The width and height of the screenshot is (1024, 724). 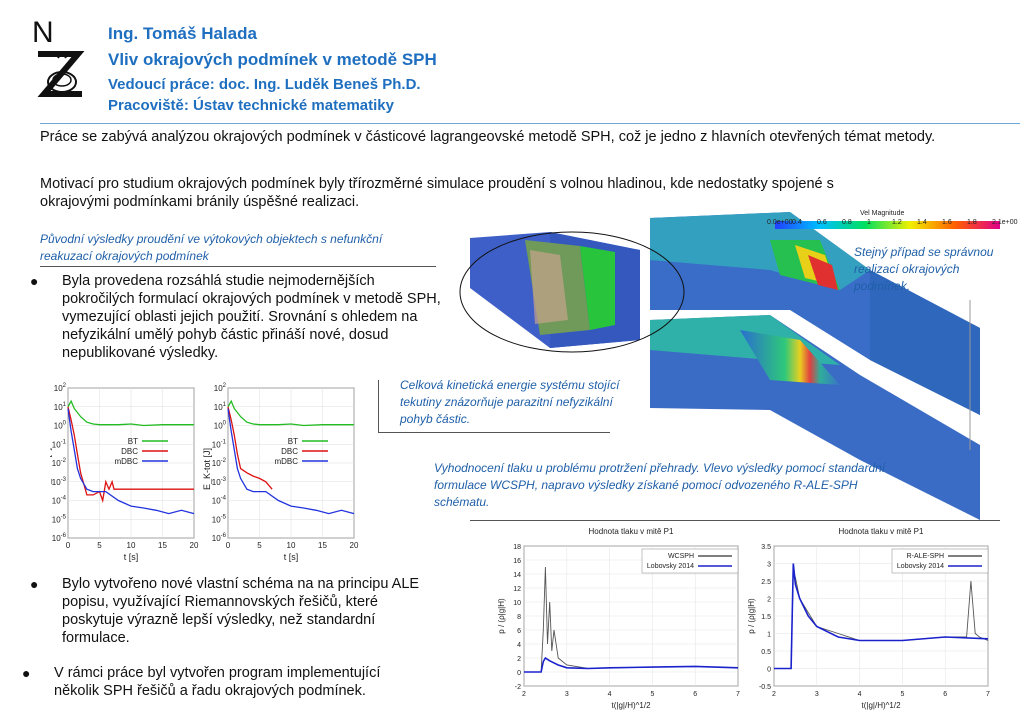 What do you see at coordinates (555, 290) in the screenshot?
I see `original-result-render` at bounding box center [555, 290].